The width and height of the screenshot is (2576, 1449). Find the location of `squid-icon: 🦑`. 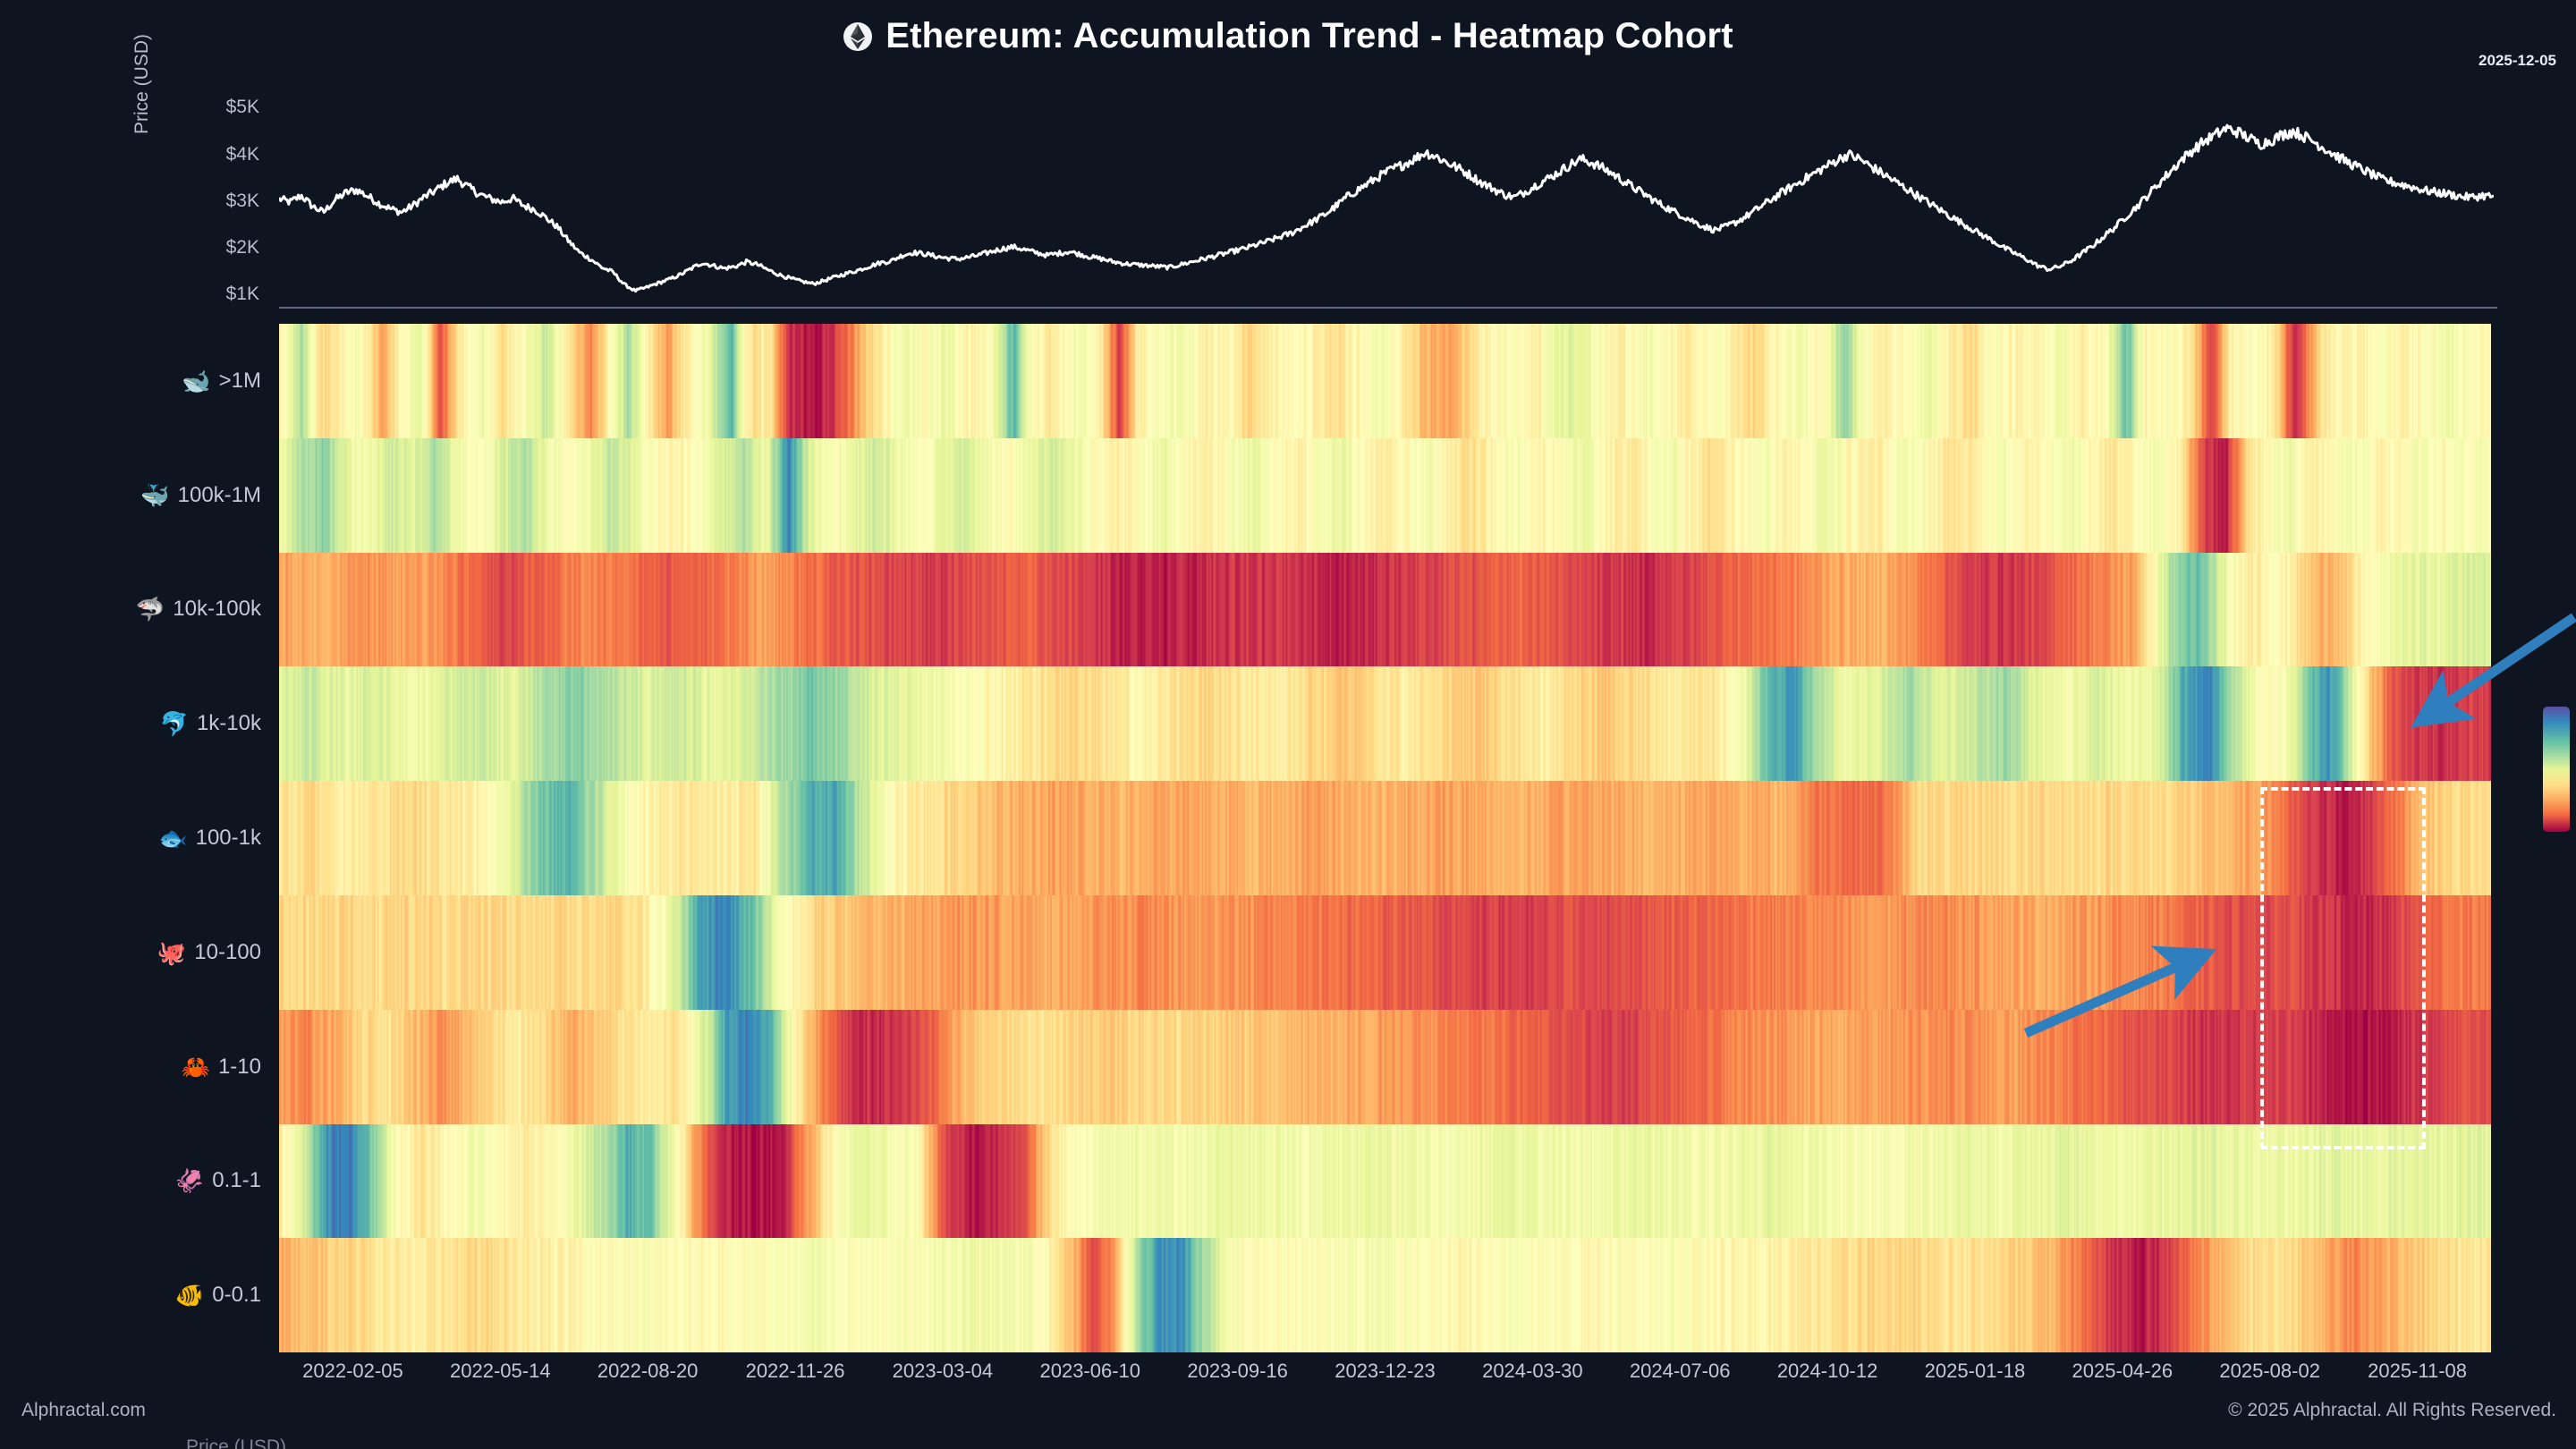

squid-icon: 🦑 is located at coordinates (189, 1181).